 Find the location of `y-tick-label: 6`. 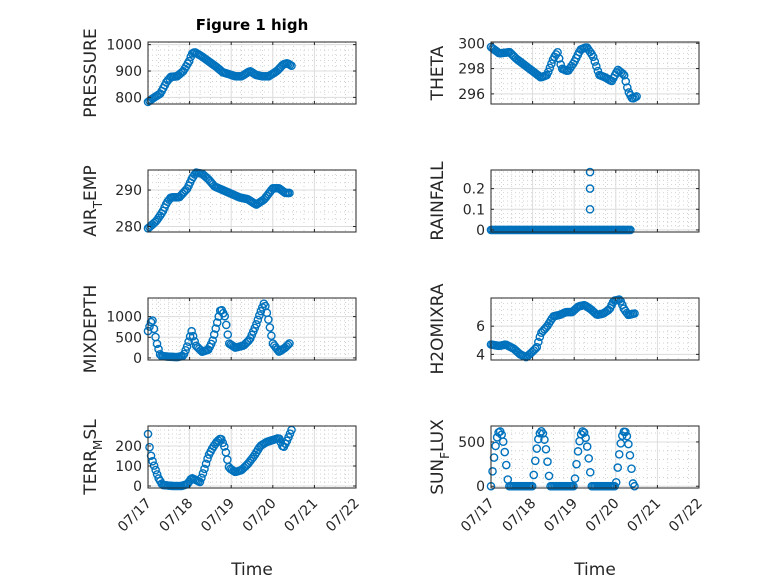

y-tick-label: 6 is located at coordinates (480, 327).